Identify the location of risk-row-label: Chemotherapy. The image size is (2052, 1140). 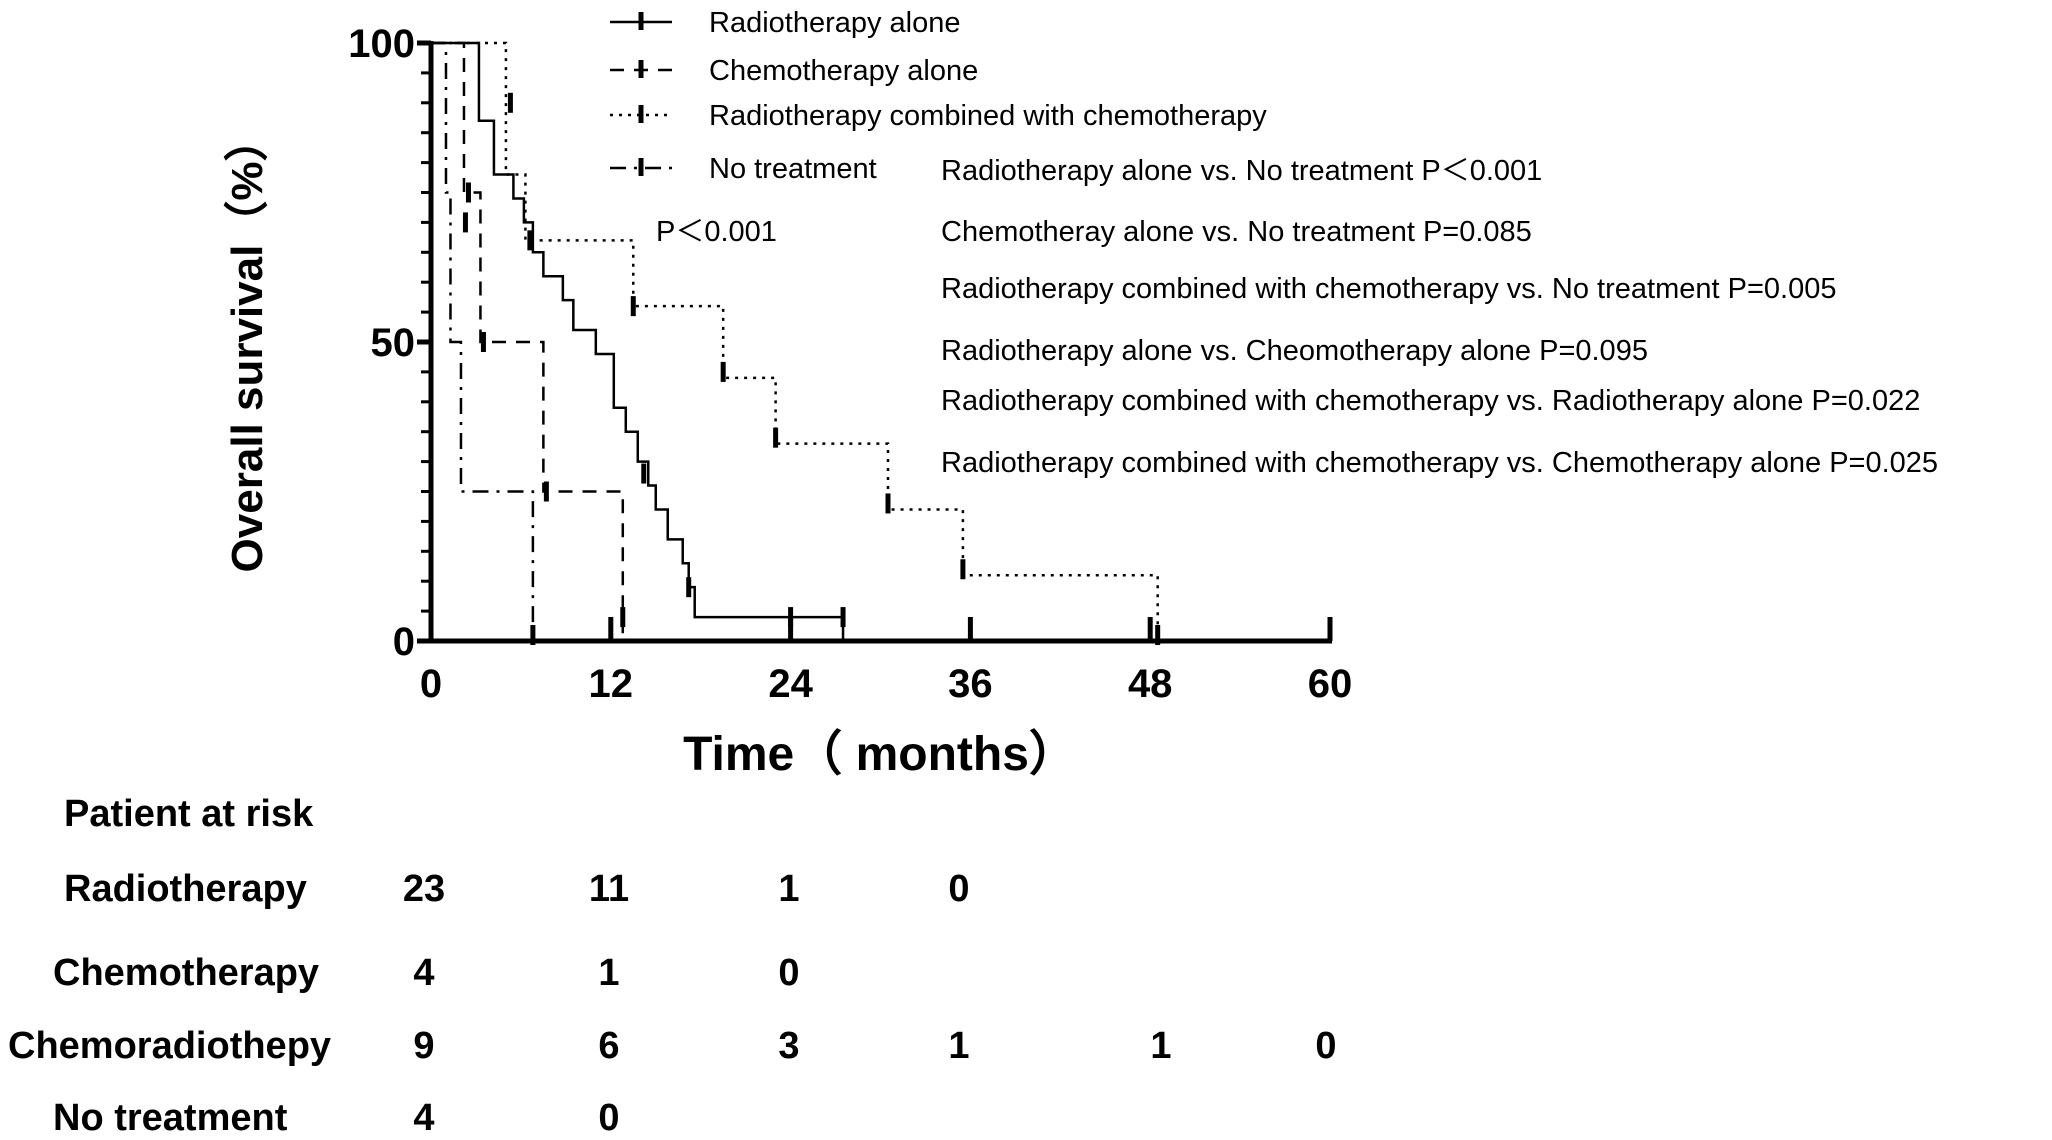
(186, 973).